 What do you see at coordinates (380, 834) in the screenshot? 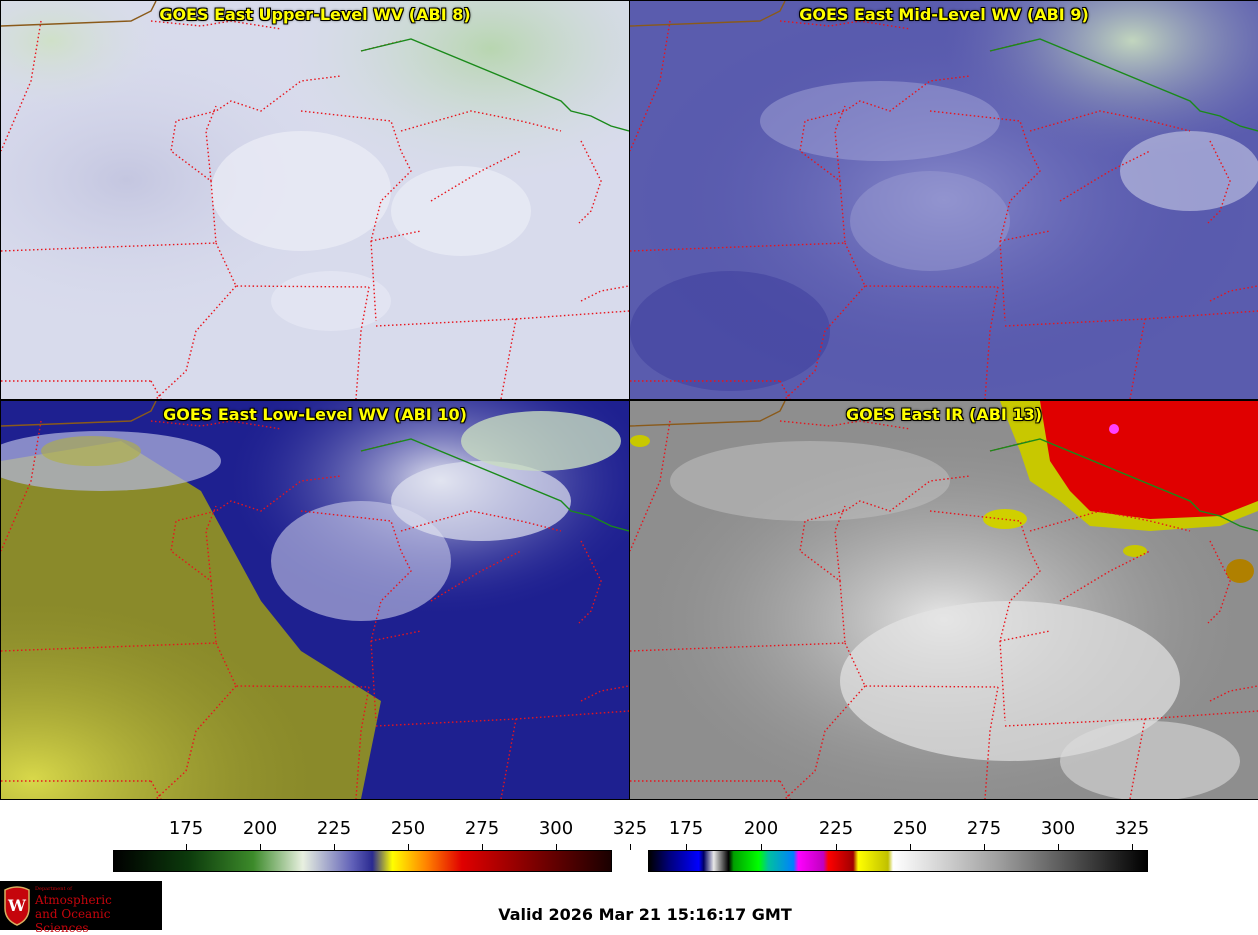
I see `wv-colorbar-ticks: 175 200 225 250 275 300 325` at bounding box center [380, 834].